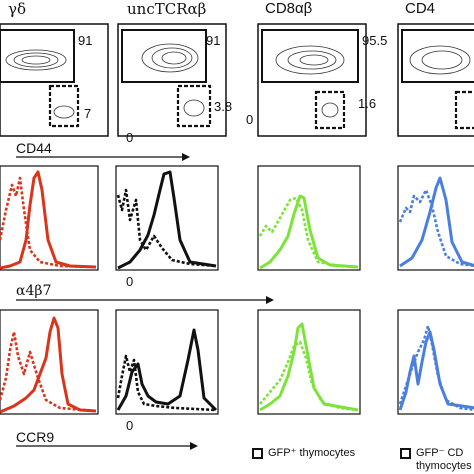 The image size is (474, 474). What do you see at coordinates (48, 371) in the screenshot?
I see `hist-curve-ccr9-gd-dashed` at bounding box center [48, 371].